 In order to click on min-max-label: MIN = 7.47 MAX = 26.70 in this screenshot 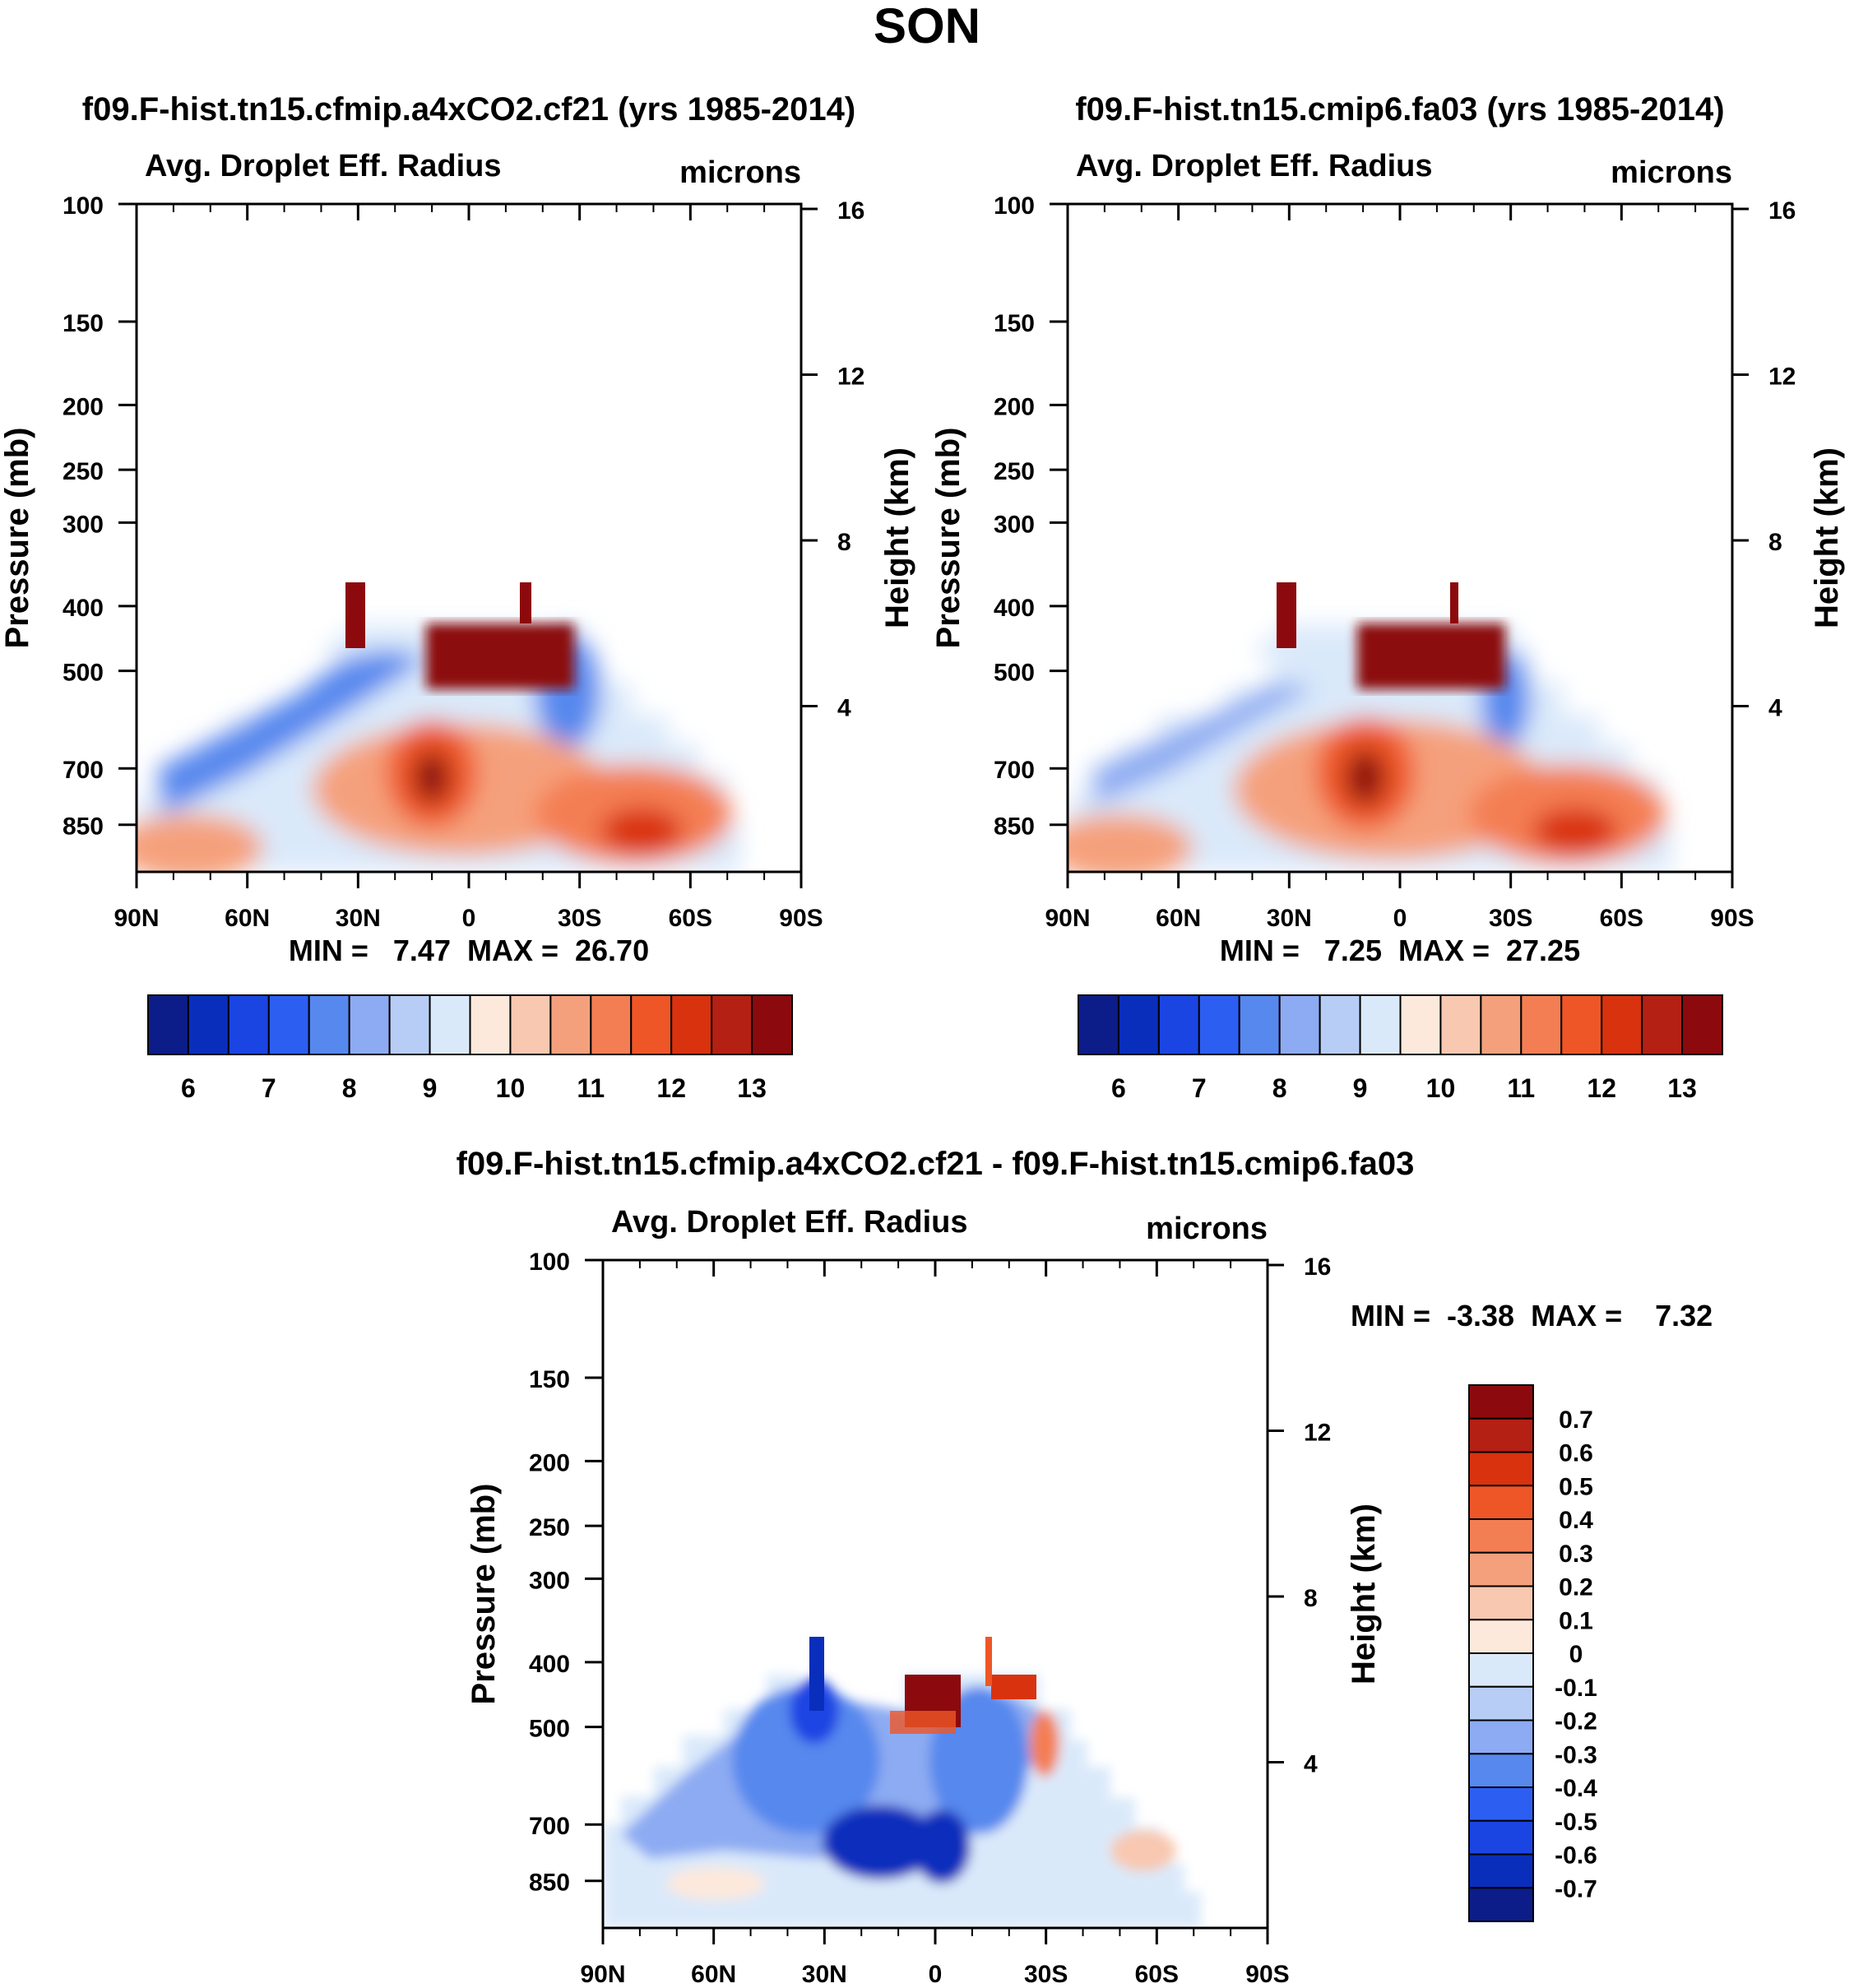, I will do `click(469, 951)`.